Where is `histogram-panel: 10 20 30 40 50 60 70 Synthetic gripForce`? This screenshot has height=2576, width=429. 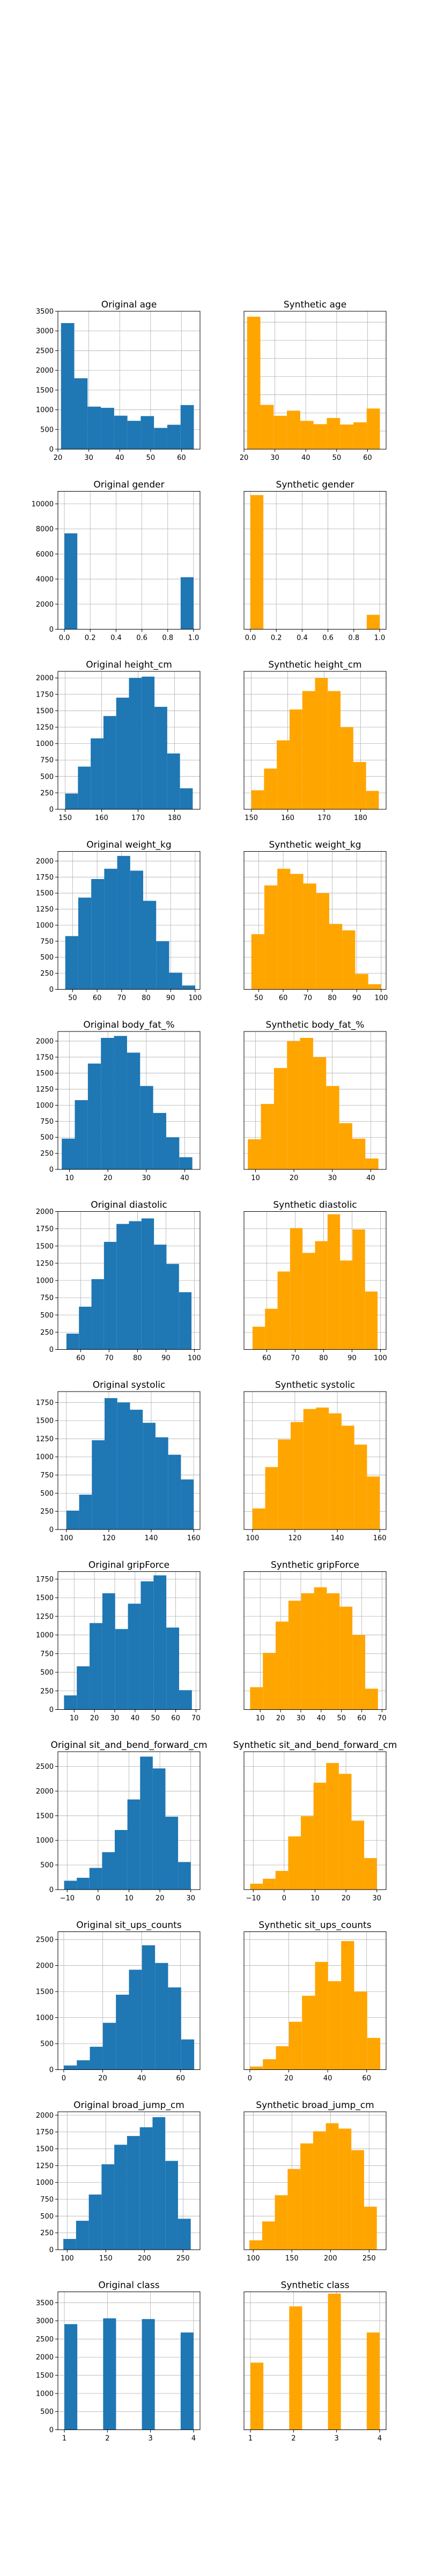 histogram-panel: 10 20 30 40 50 60 70 Synthetic gripForce is located at coordinates (315, 1641).